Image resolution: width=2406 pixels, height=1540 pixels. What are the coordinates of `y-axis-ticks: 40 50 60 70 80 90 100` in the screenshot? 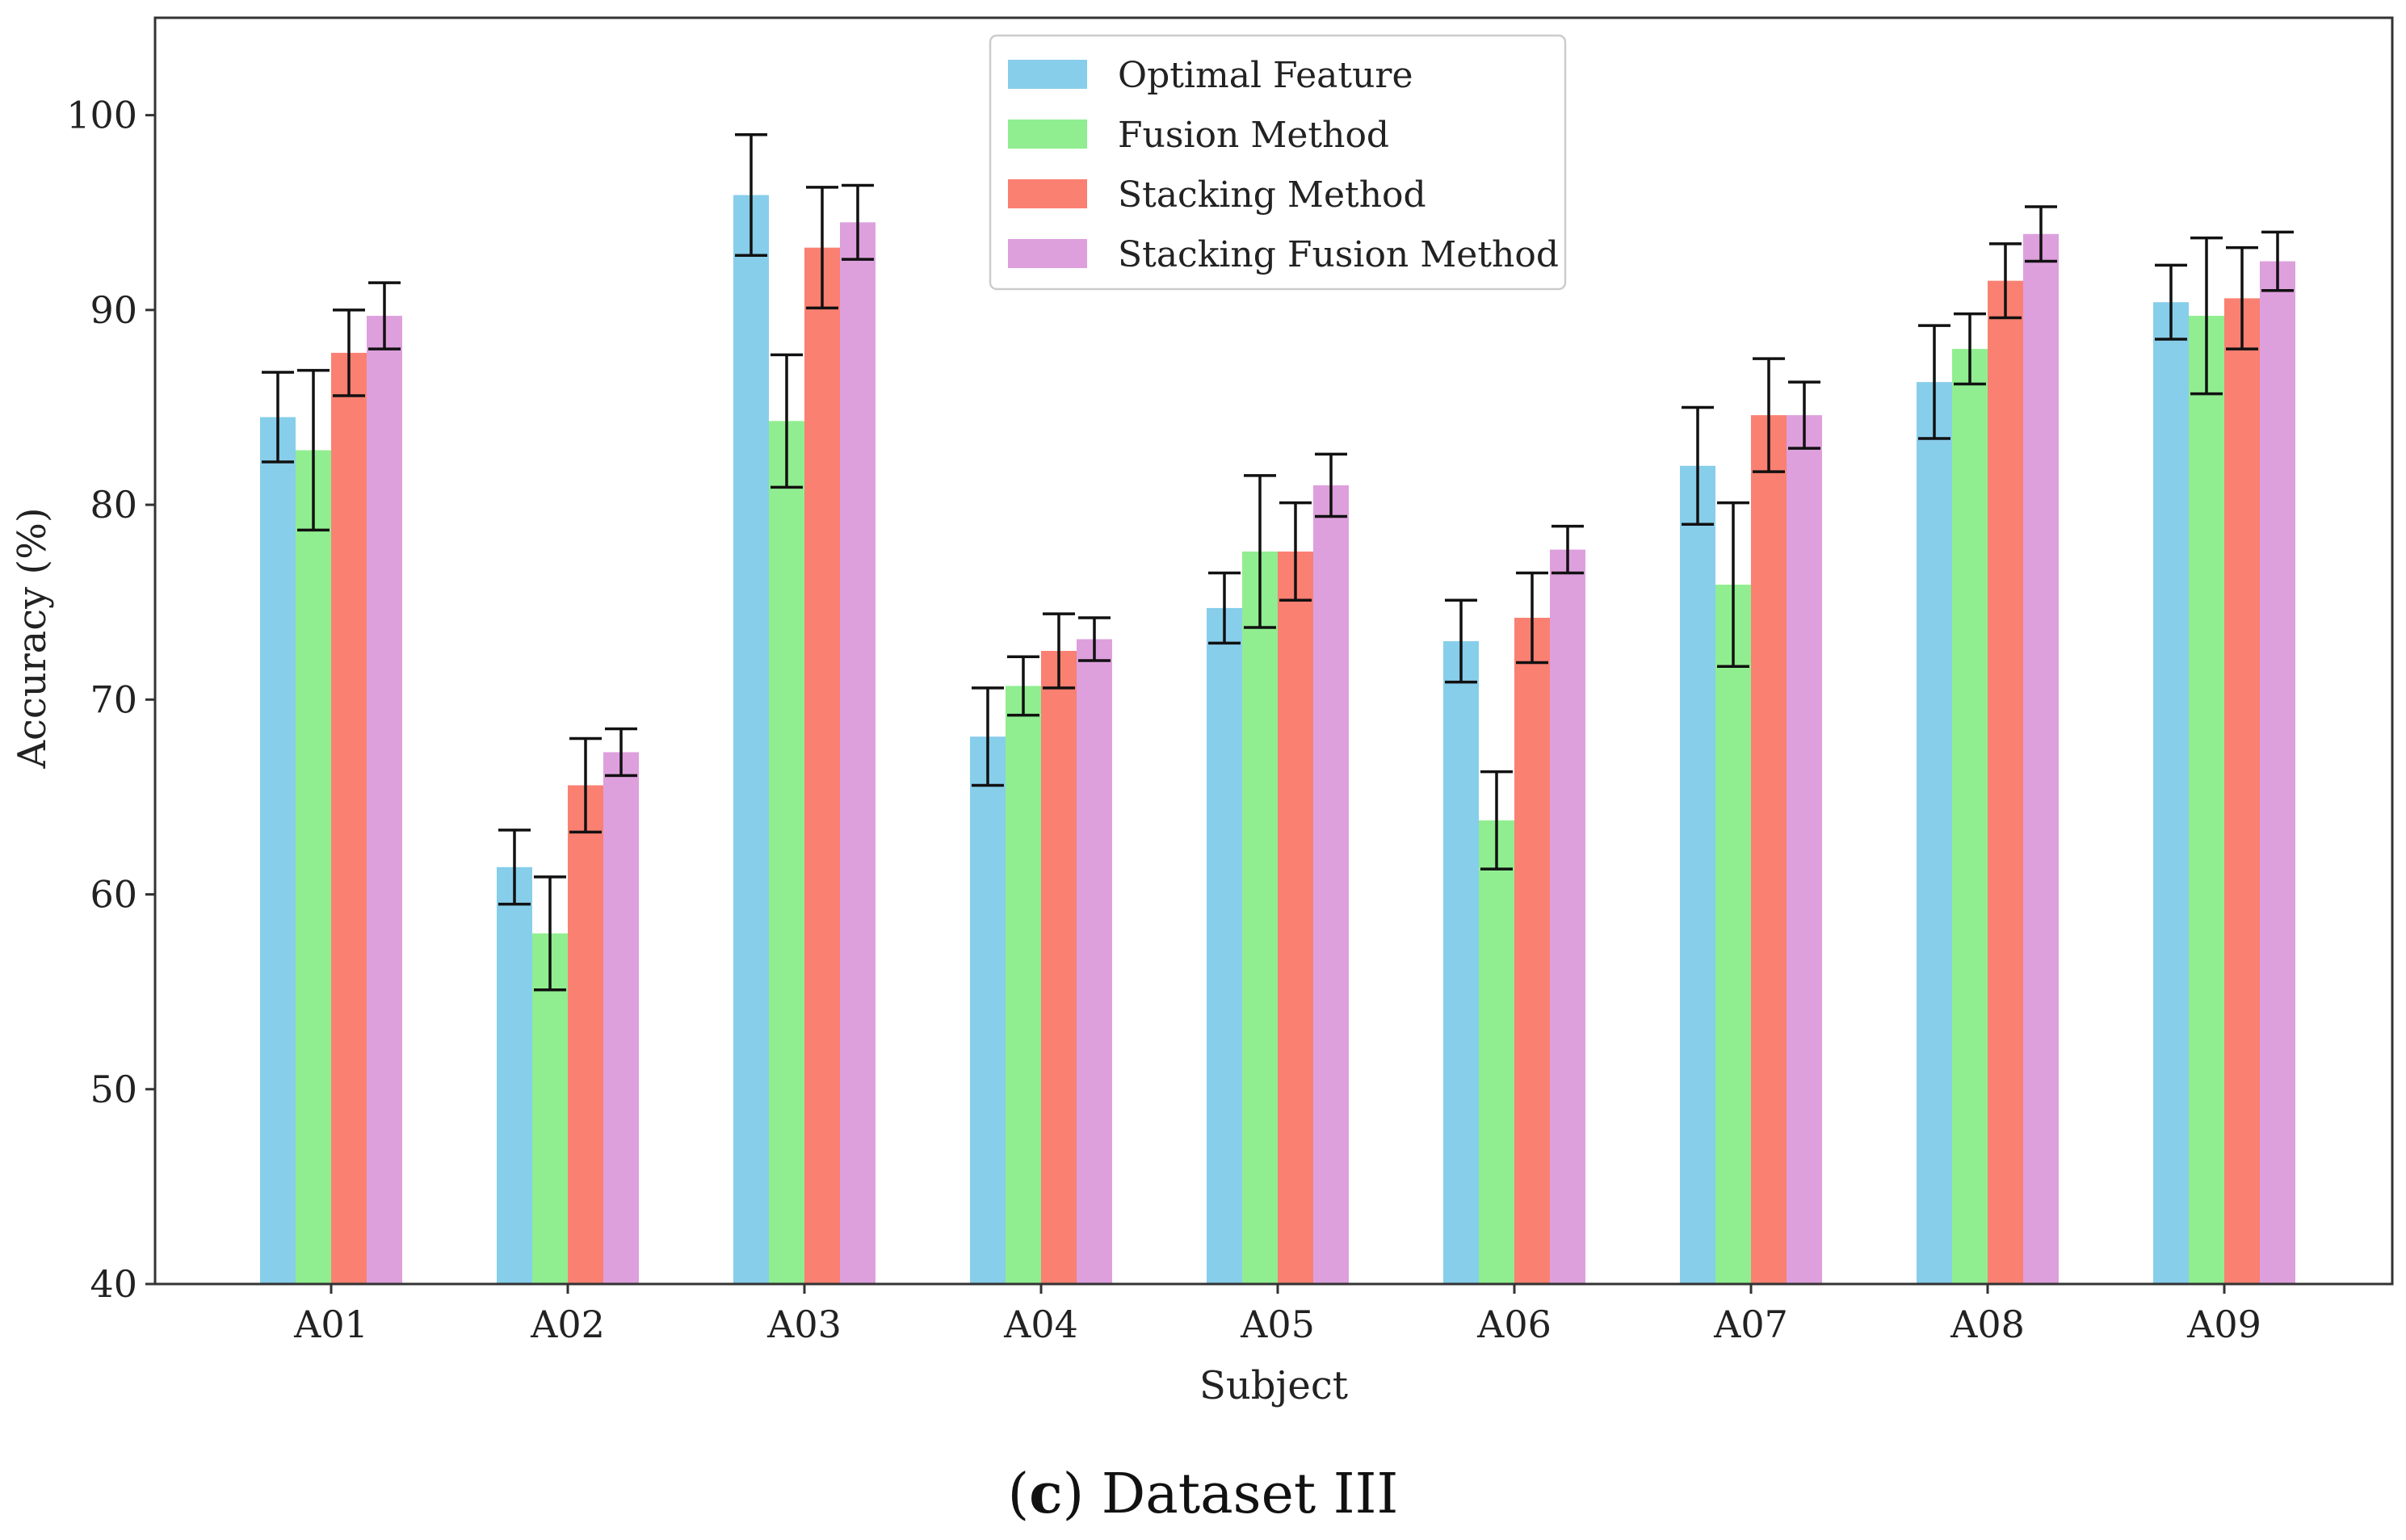 It's located at (110, 700).